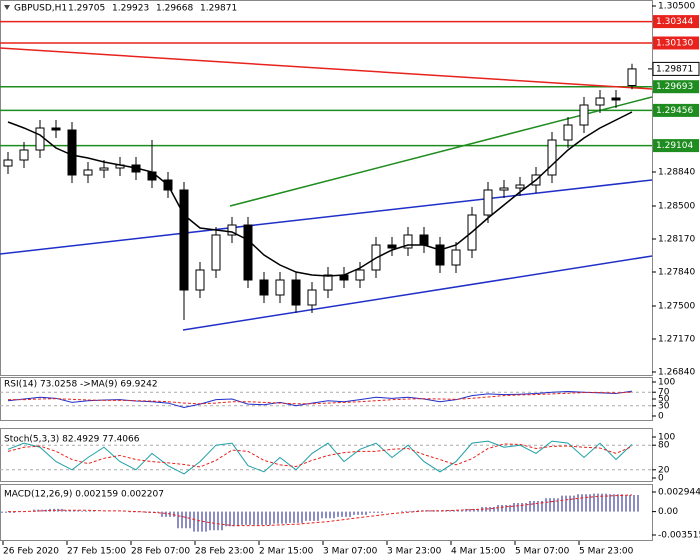  Describe the element at coordinates (478, 552) in the screenshot. I see `x-tick-label: 4 Mar 15:00` at that location.